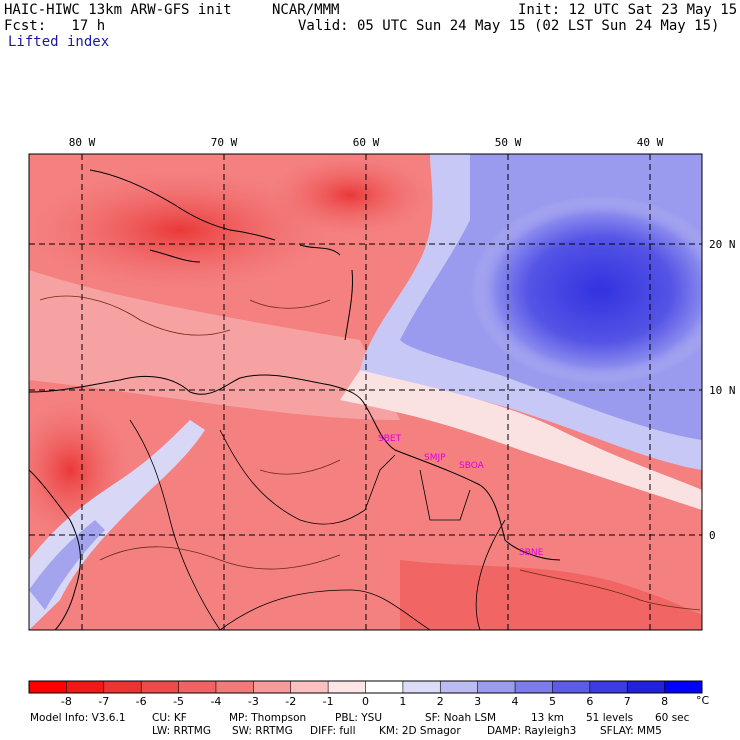 This screenshot has width=740, height=740. I want to click on coastline-jamaica, so click(175, 256).